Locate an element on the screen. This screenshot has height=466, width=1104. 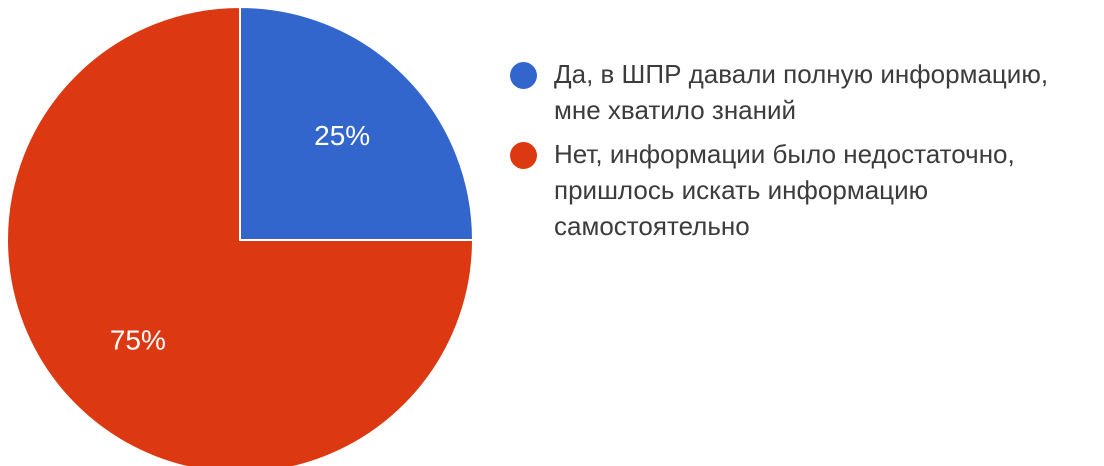
pie-label-no: 75% is located at coordinates (138, 340).